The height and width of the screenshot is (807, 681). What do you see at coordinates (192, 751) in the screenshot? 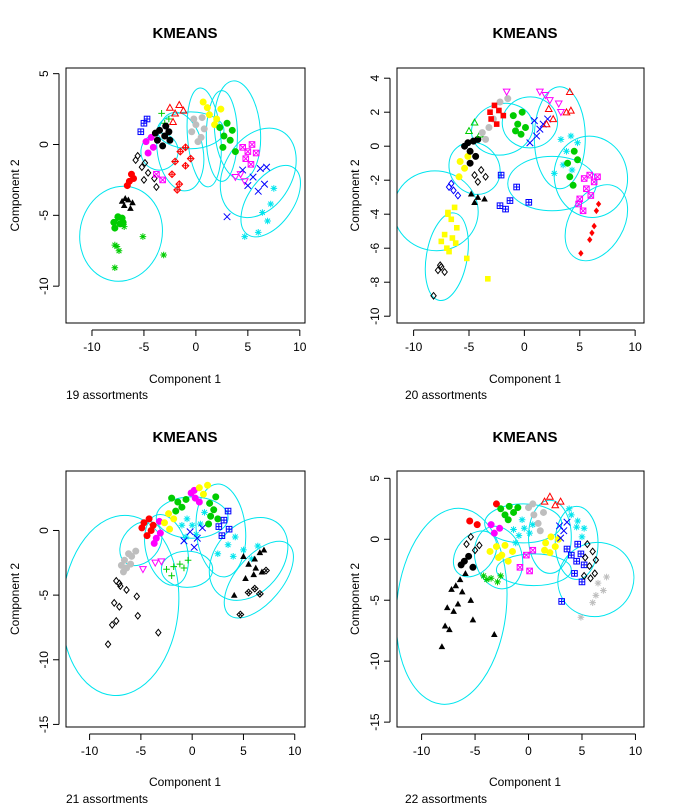
I see `x-tick-label: 0` at bounding box center [192, 751].